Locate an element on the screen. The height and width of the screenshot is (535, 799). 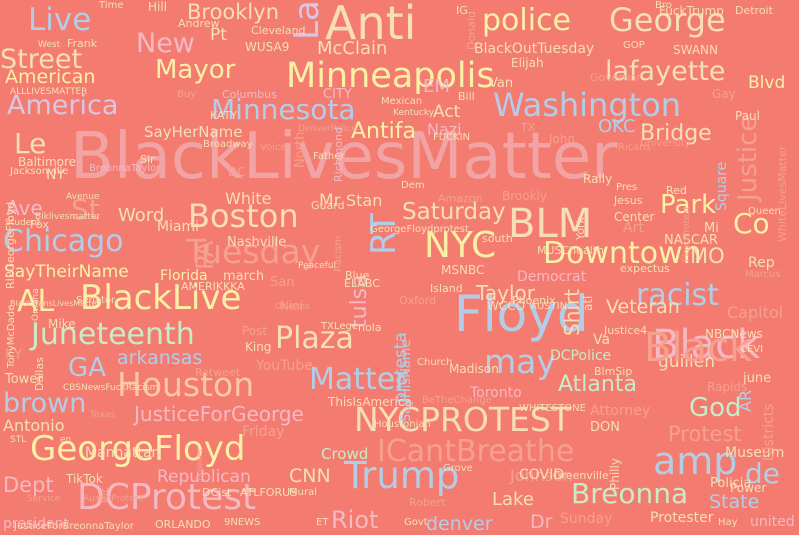
cloud-word: lafayette is located at coordinates (665, 71).